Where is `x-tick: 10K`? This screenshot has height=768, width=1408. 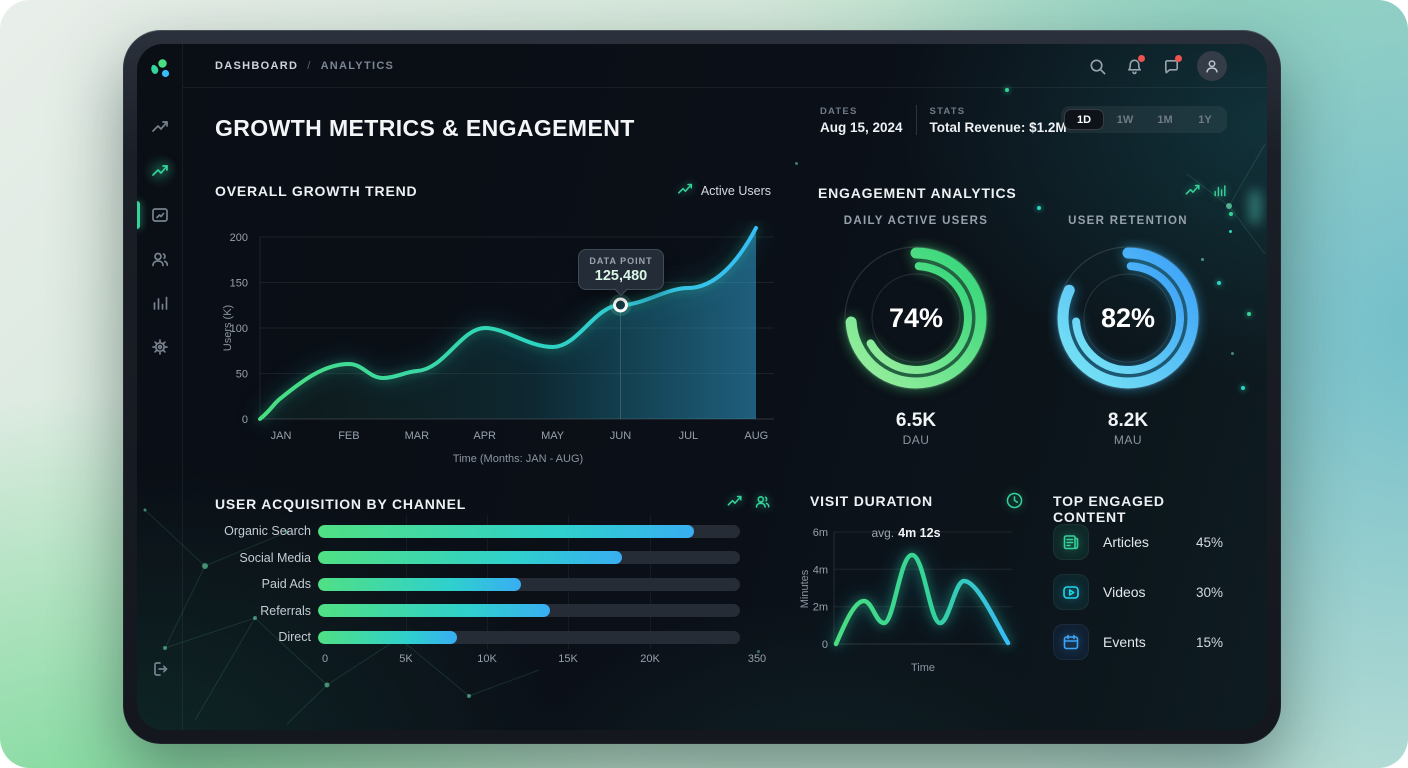
x-tick: 10K is located at coordinates (487, 659).